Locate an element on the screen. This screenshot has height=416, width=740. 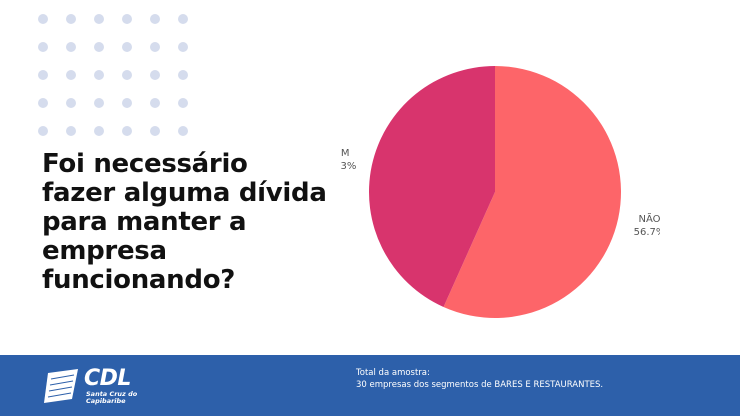
decorative-dot-grid is located at coordinates (133, 79).